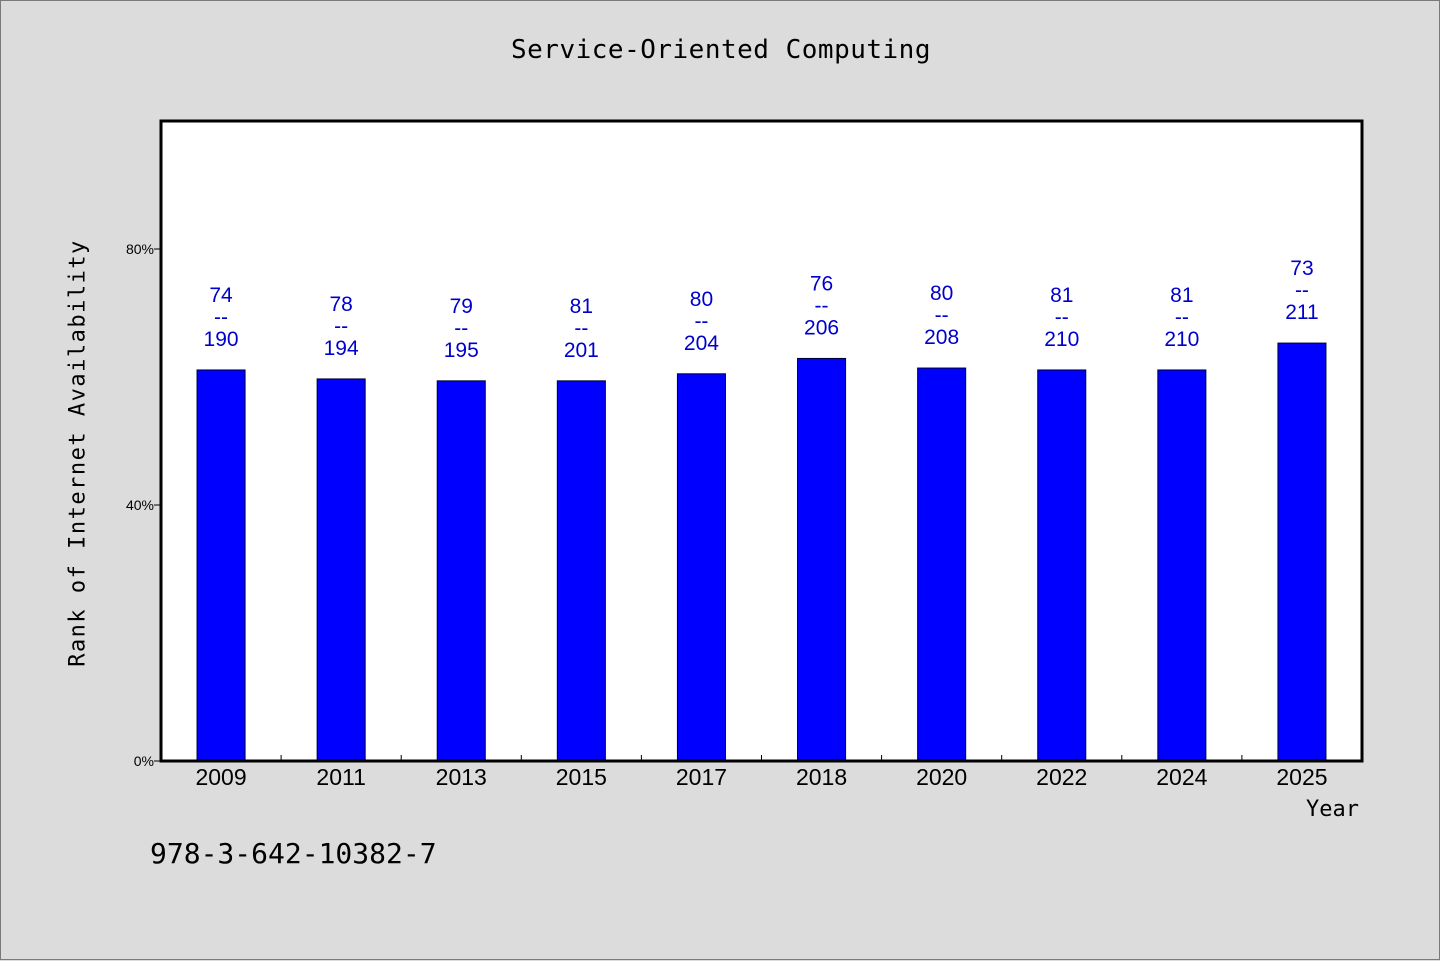 This screenshot has height=961, width=1440. Describe the element at coordinates (461, 777) in the screenshot. I see `x-tick-label: 2013` at that location.